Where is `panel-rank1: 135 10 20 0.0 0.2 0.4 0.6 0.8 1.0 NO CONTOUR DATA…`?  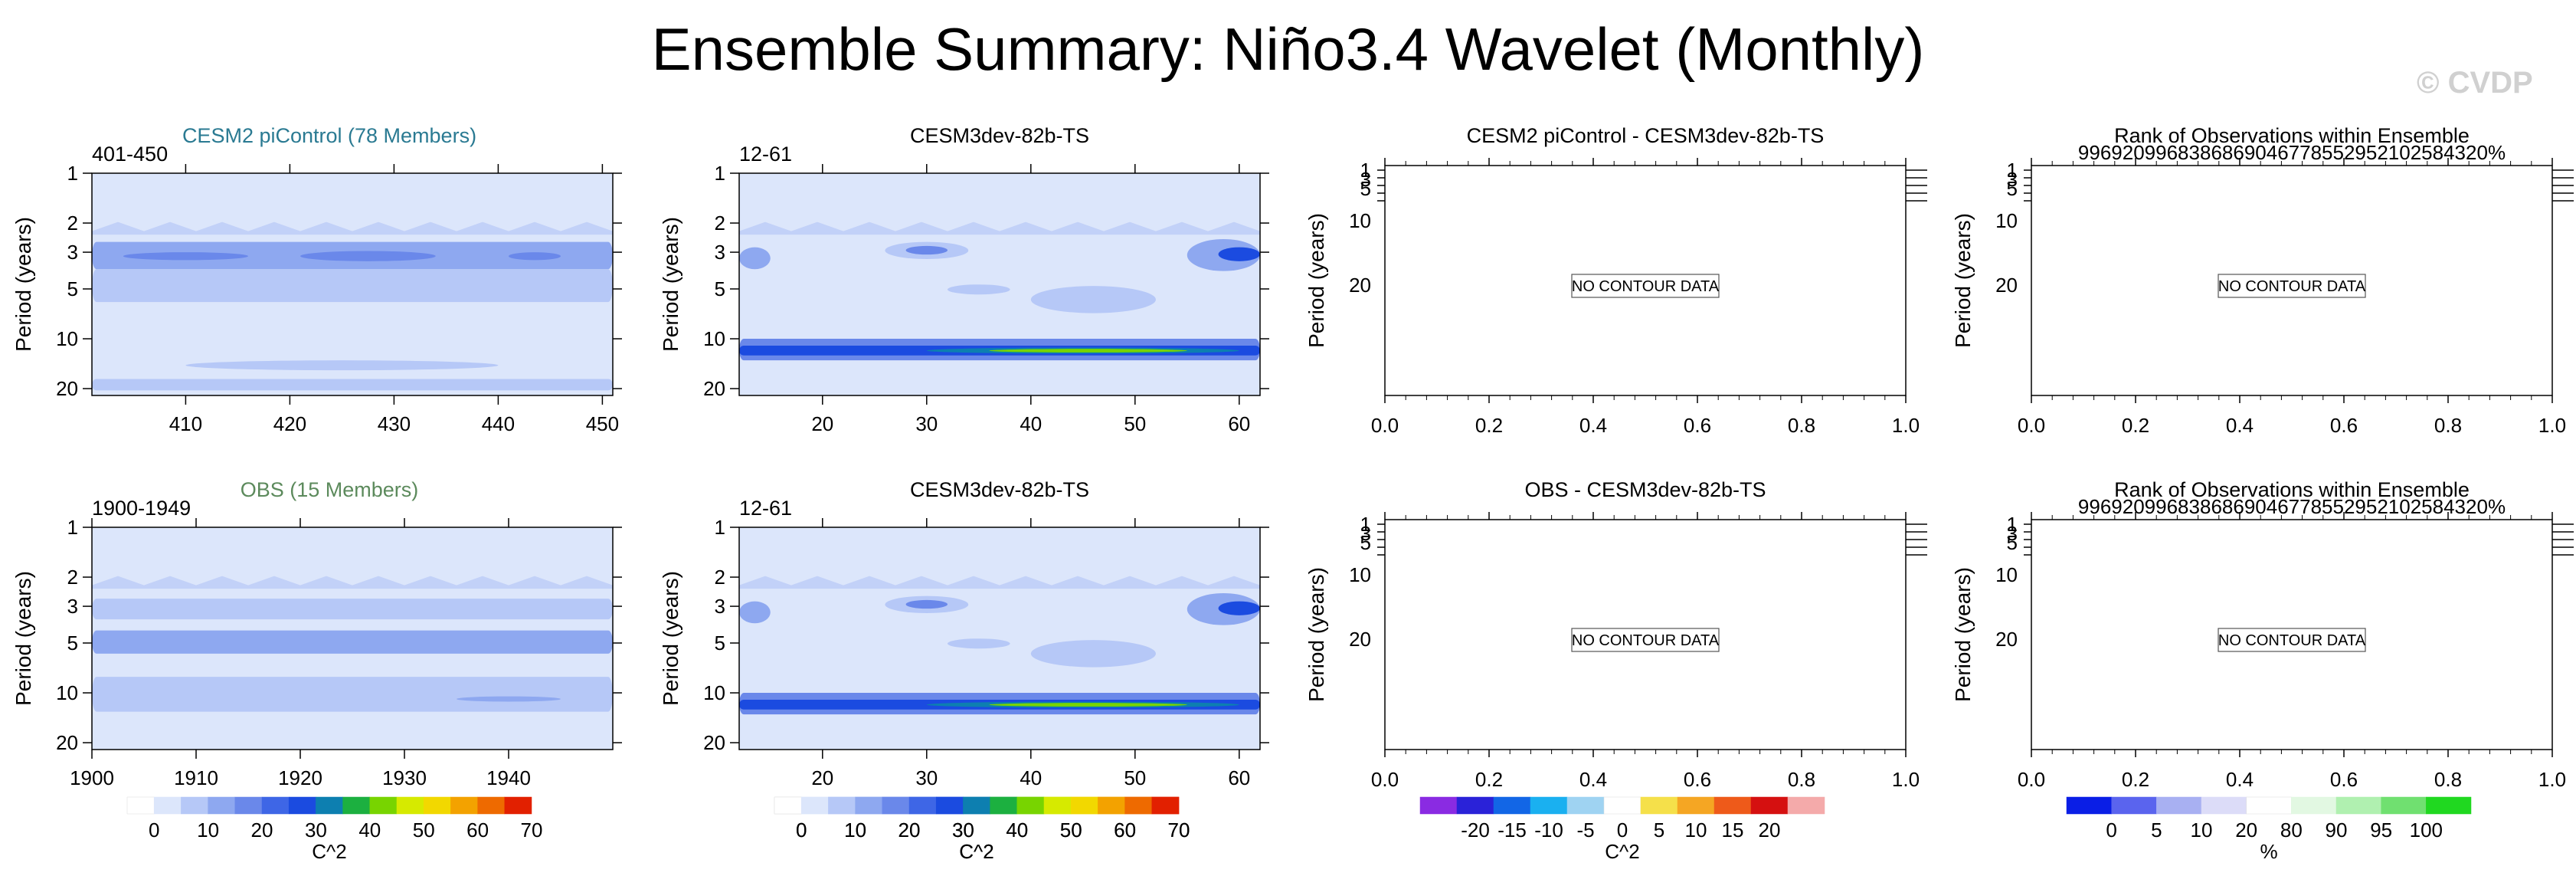
panel-rank1: 135 10 20 0.0 0.2 0.4 0.6 0.8 1.0 NO CONTOUR DATA… is located at coordinates (2262, 281).